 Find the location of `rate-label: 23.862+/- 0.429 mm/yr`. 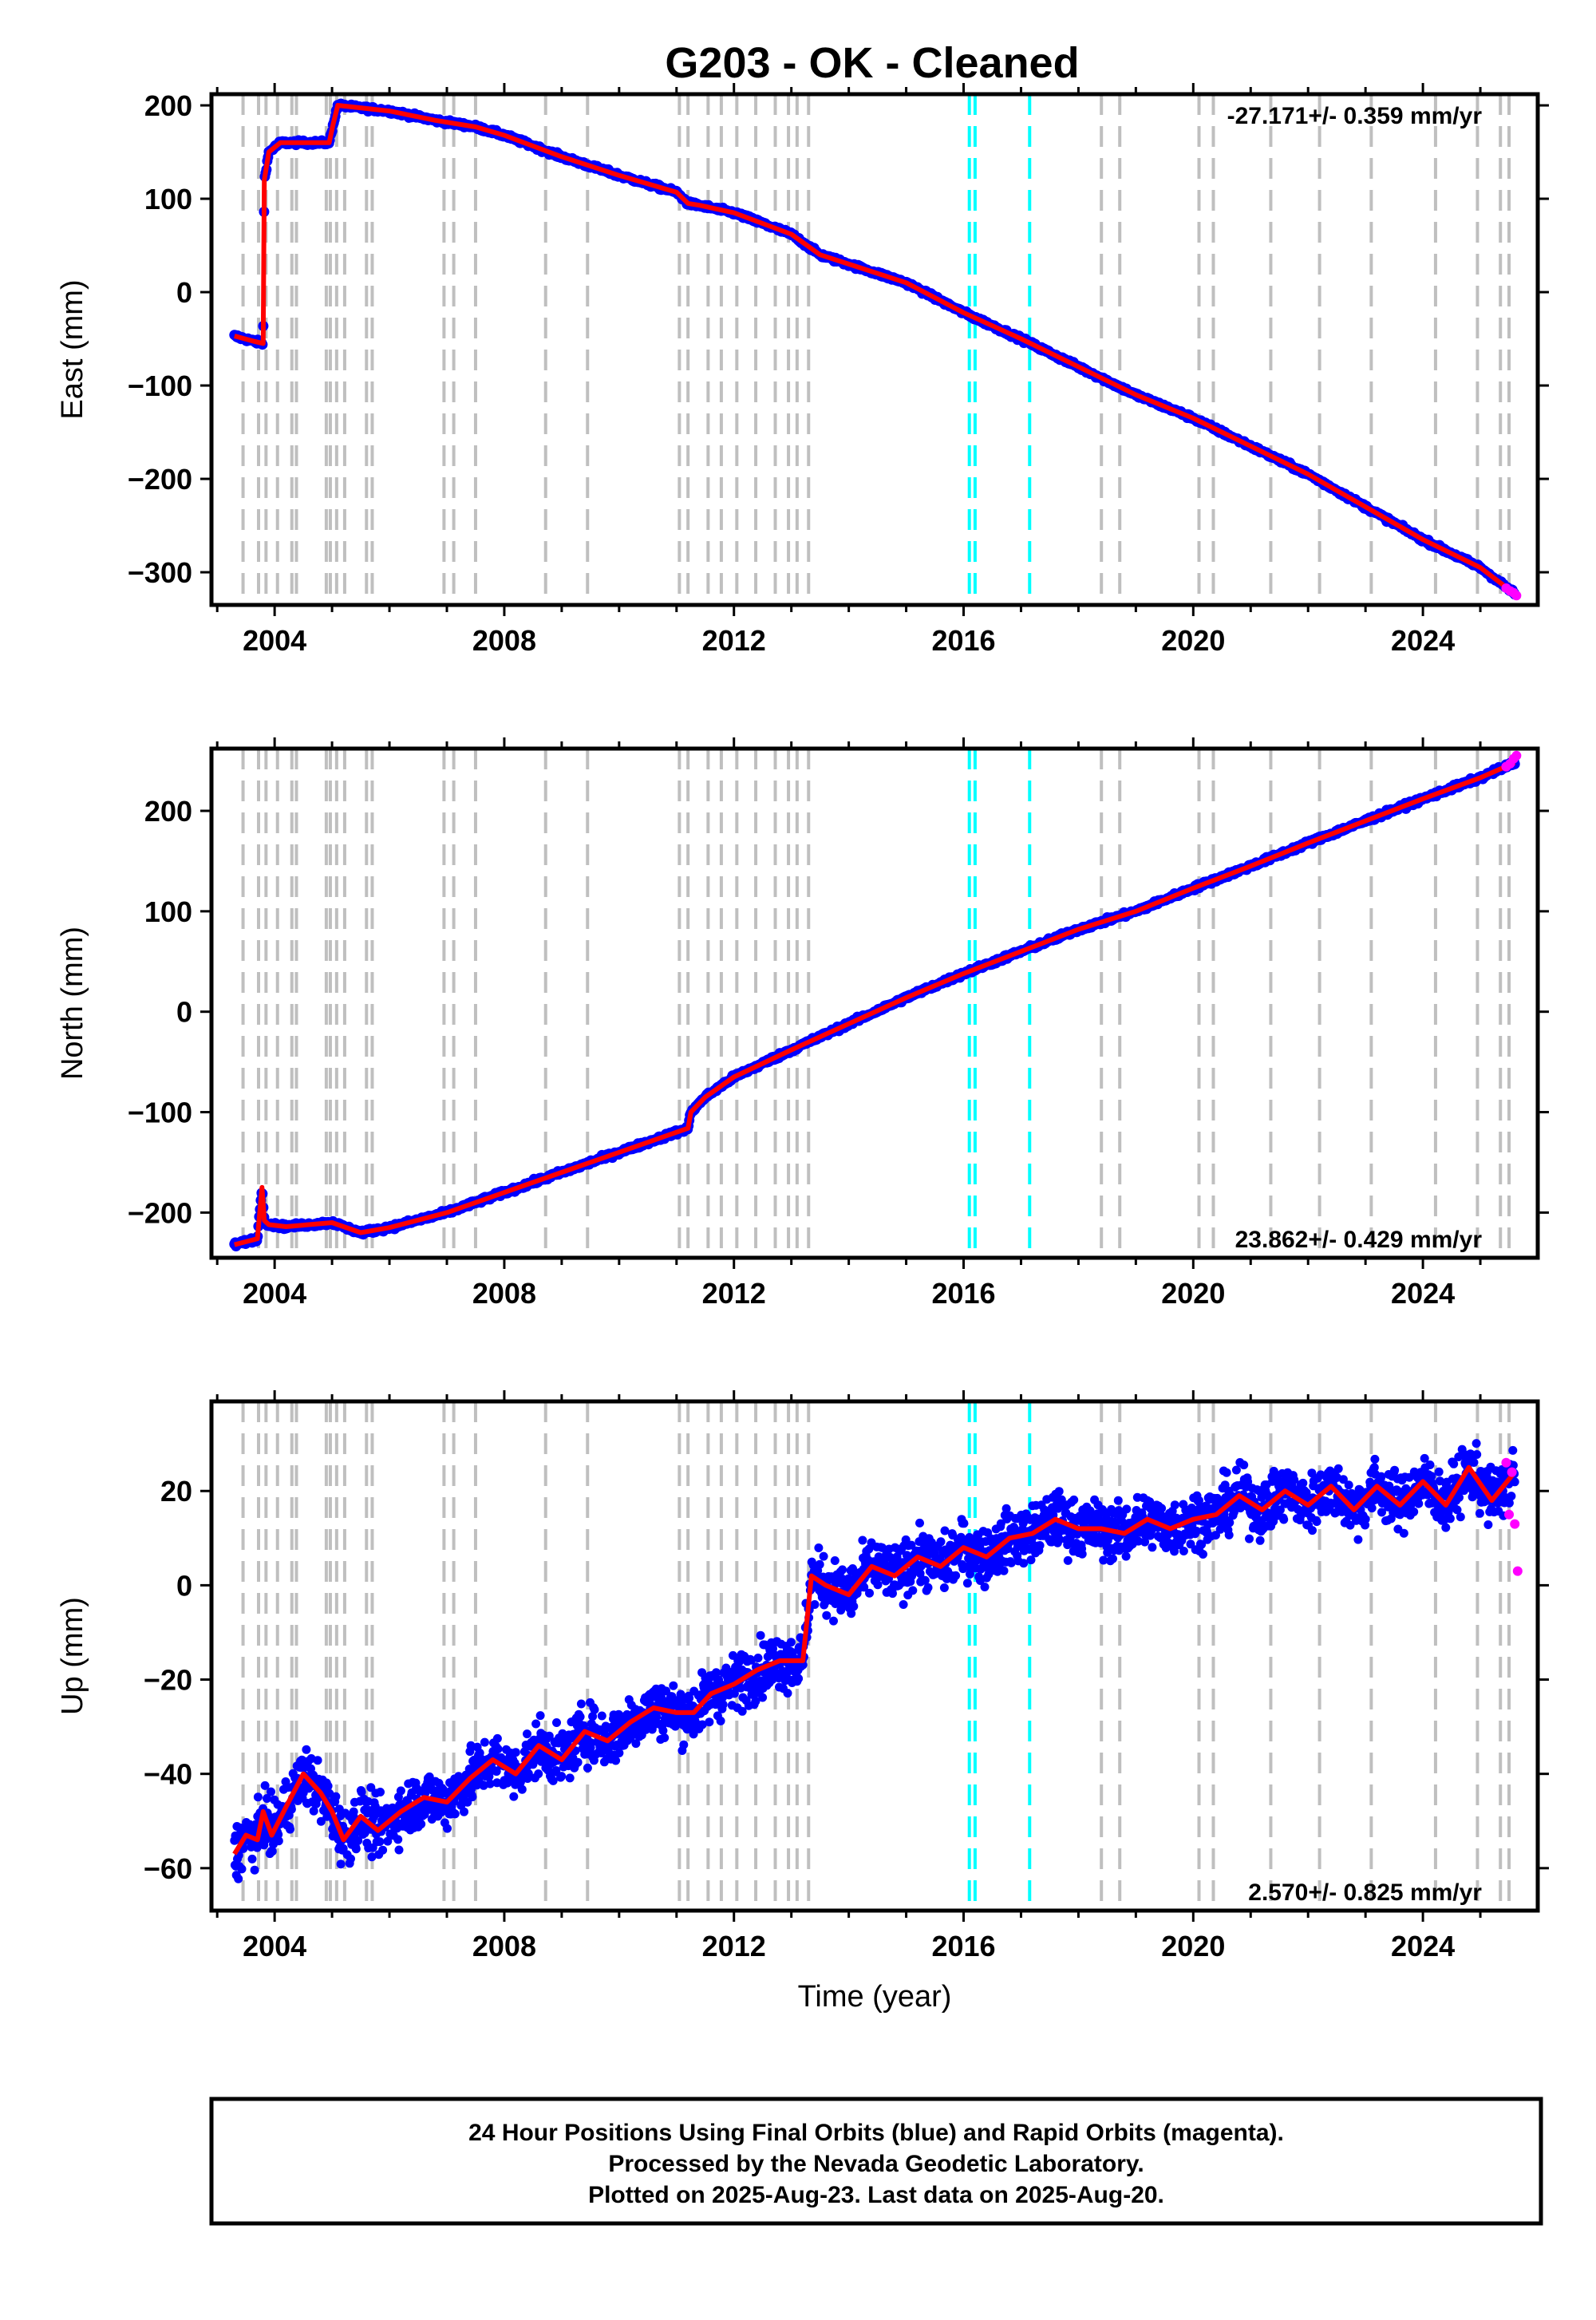

rate-label: 23.862+/- 0.429 mm/yr is located at coordinates (1359, 1240).